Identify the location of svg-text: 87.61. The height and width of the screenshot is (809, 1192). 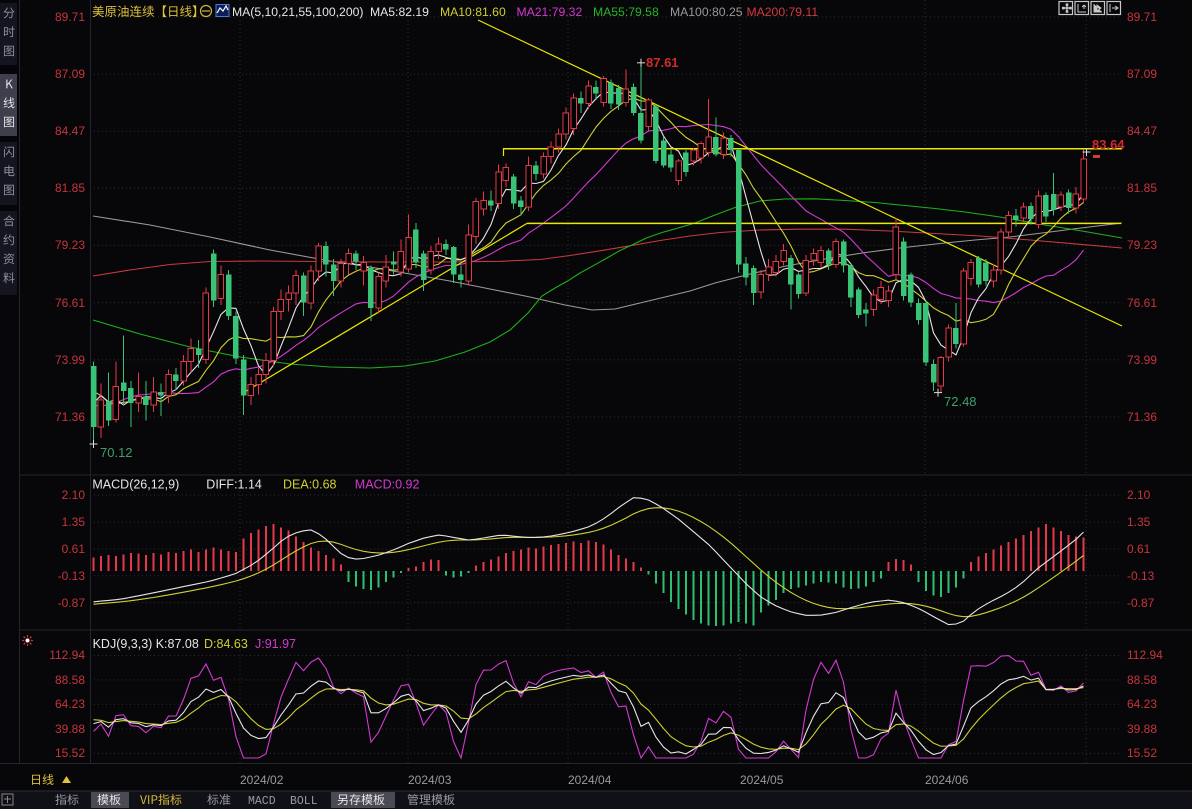
(662, 62).